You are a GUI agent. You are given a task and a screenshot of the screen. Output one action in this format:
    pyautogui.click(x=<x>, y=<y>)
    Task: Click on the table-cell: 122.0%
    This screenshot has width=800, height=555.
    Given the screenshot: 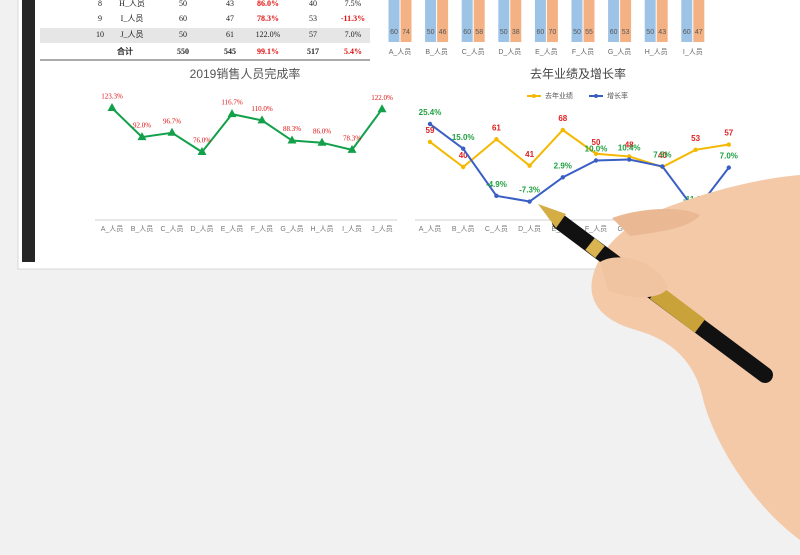 What is the action you would take?
    pyautogui.click(x=268, y=34)
    